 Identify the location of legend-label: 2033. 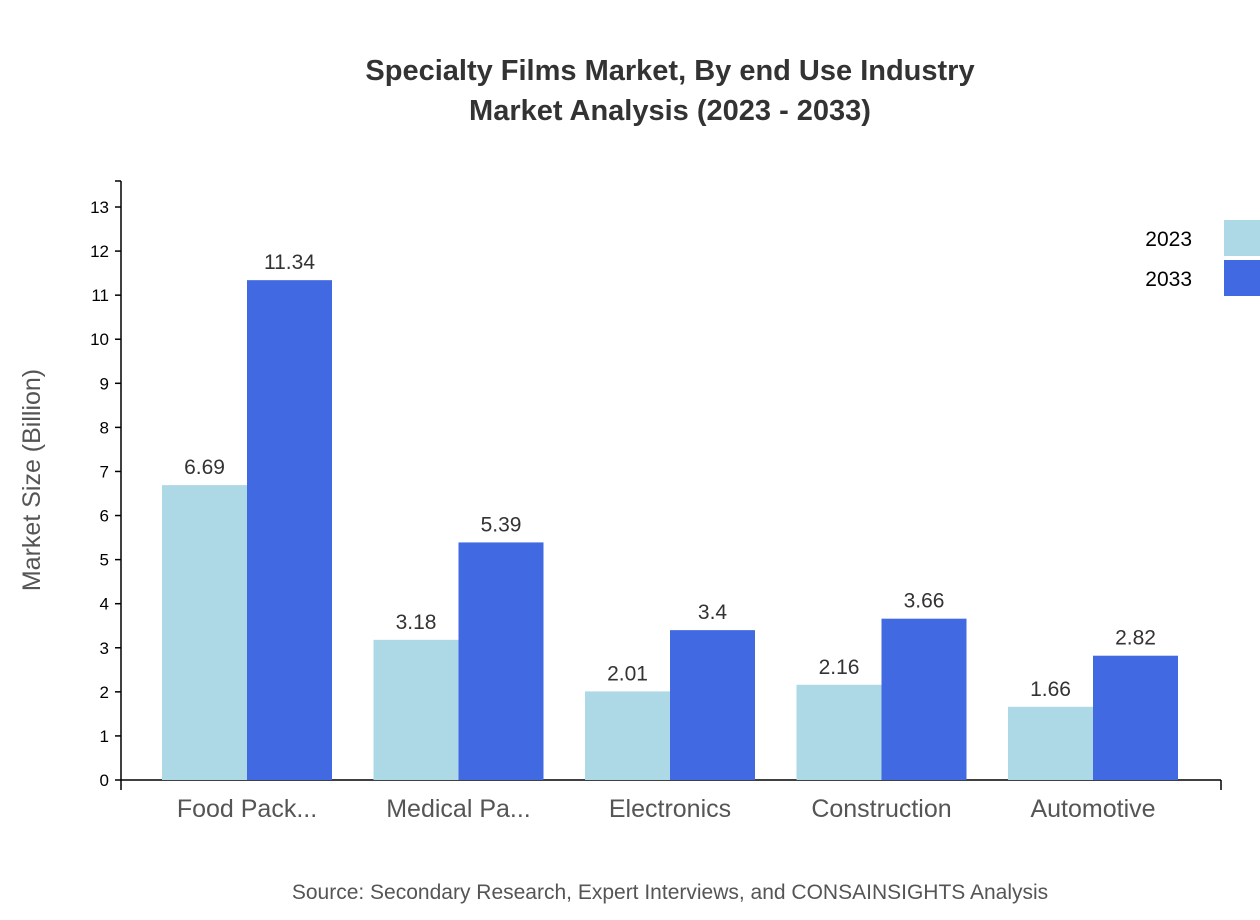
(1168, 279).